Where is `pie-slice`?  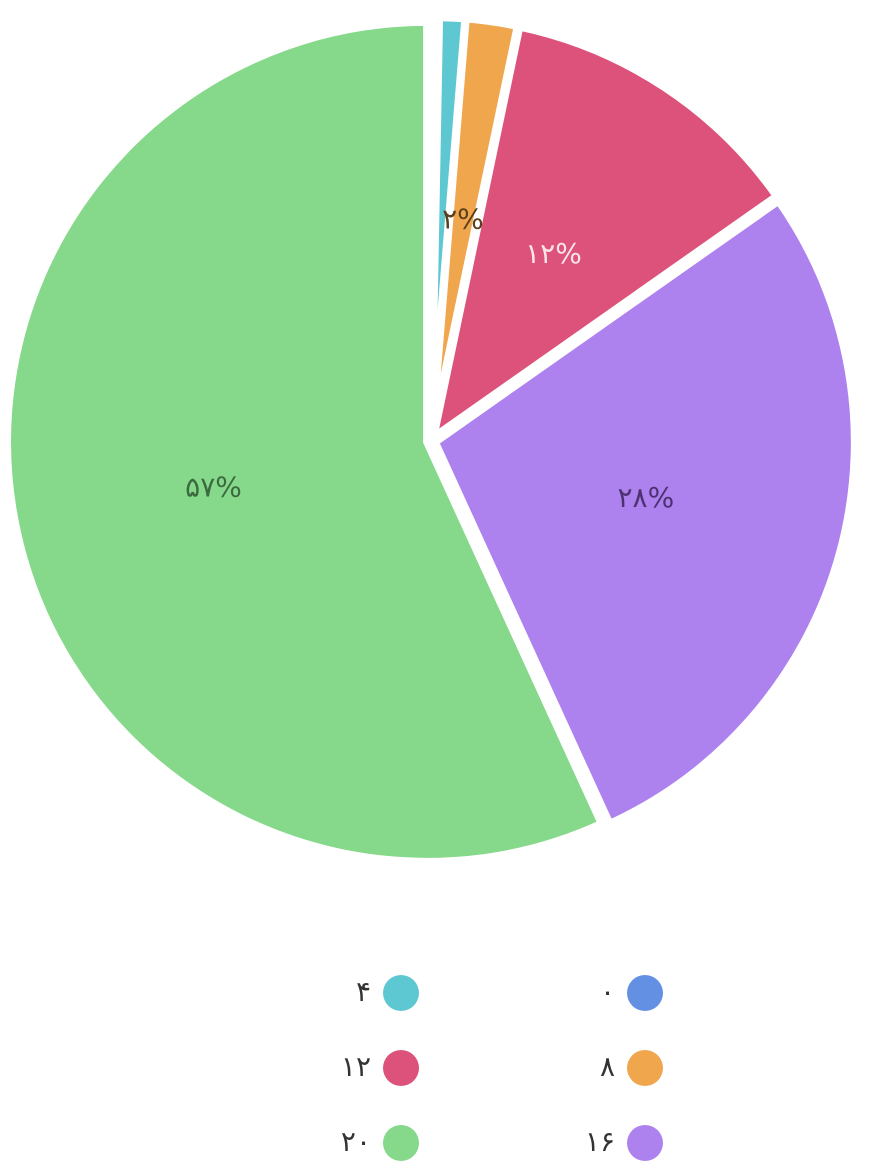 pie-slice is located at coordinates (605, 232).